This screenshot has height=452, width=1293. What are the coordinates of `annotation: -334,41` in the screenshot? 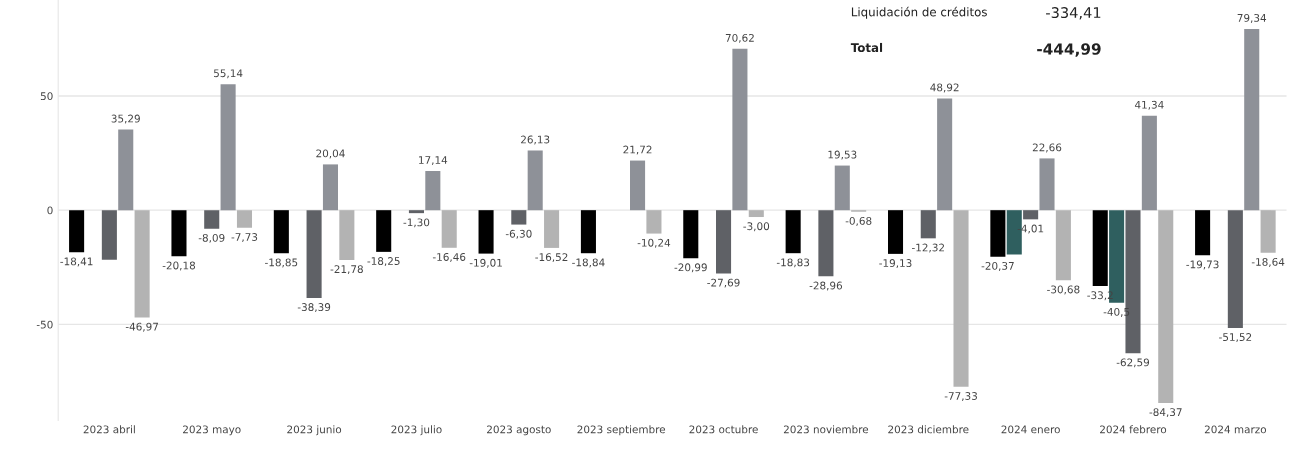 It's located at (1073, 13).